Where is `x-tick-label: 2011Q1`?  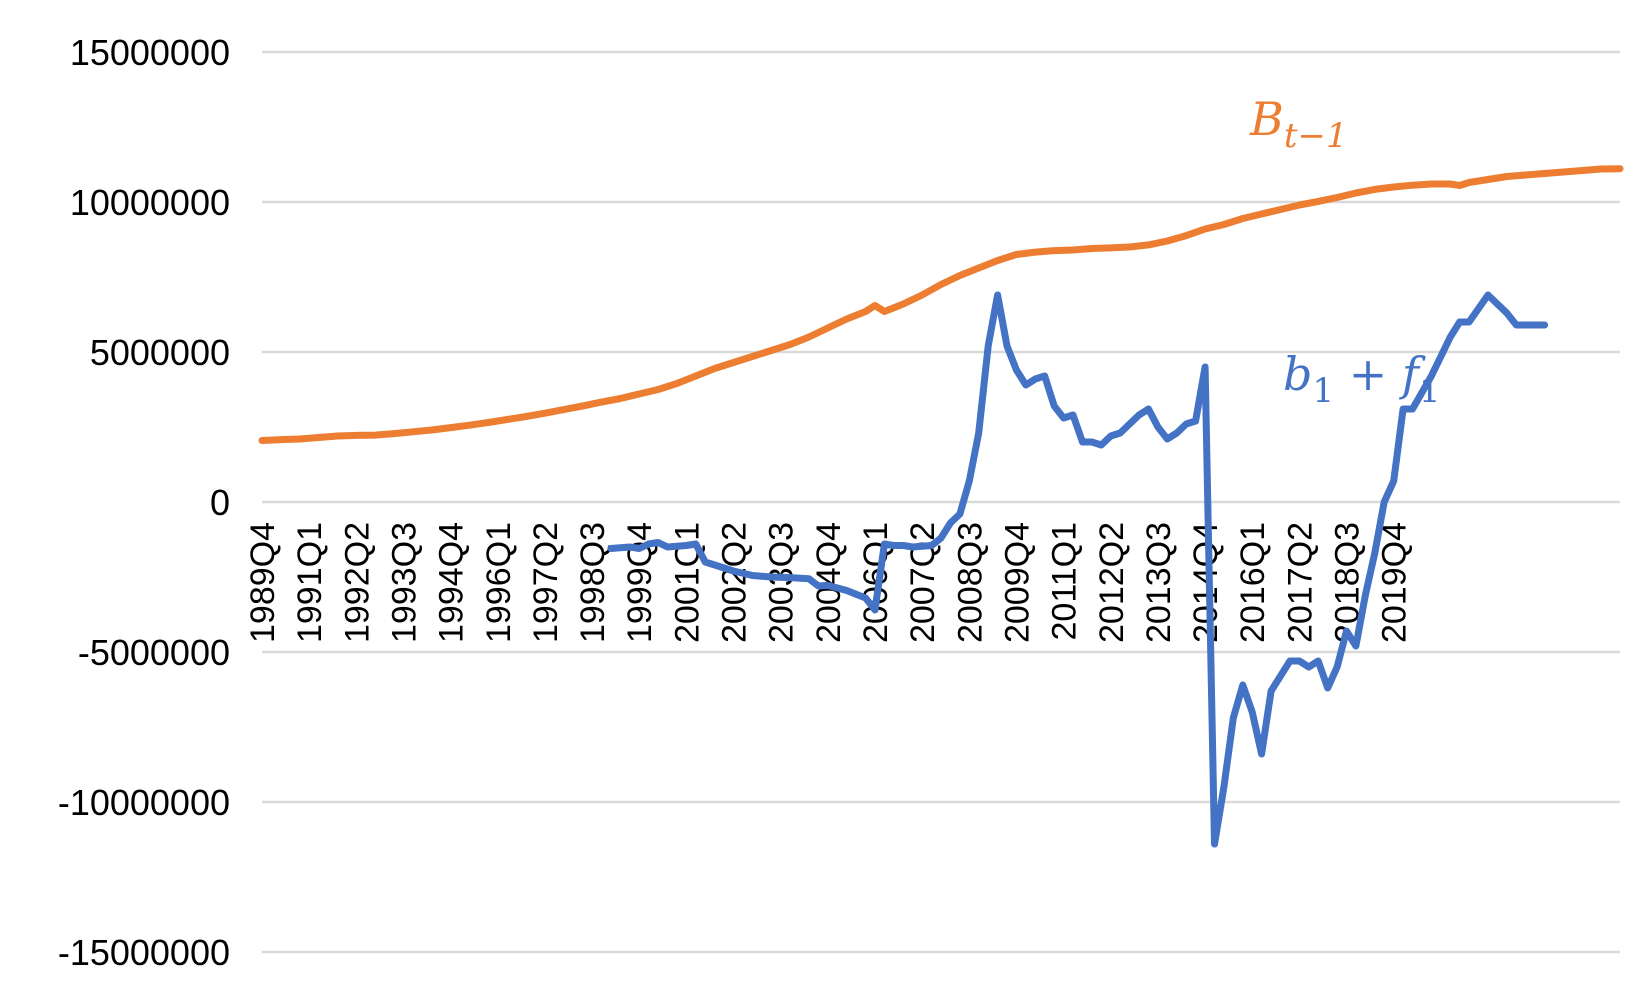 x-tick-label: 2011Q1 is located at coordinates (1065, 581).